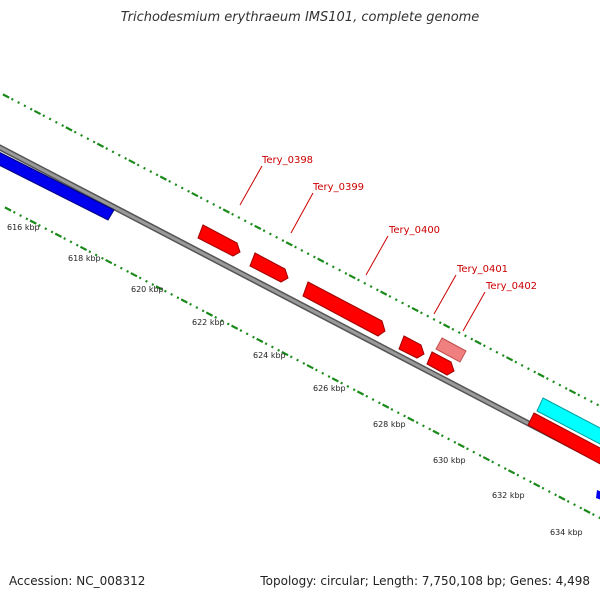  What do you see at coordinates (598, 495) in the screenshot?
I see `gene-feature-blue-small` at bounding box center [598, 495].